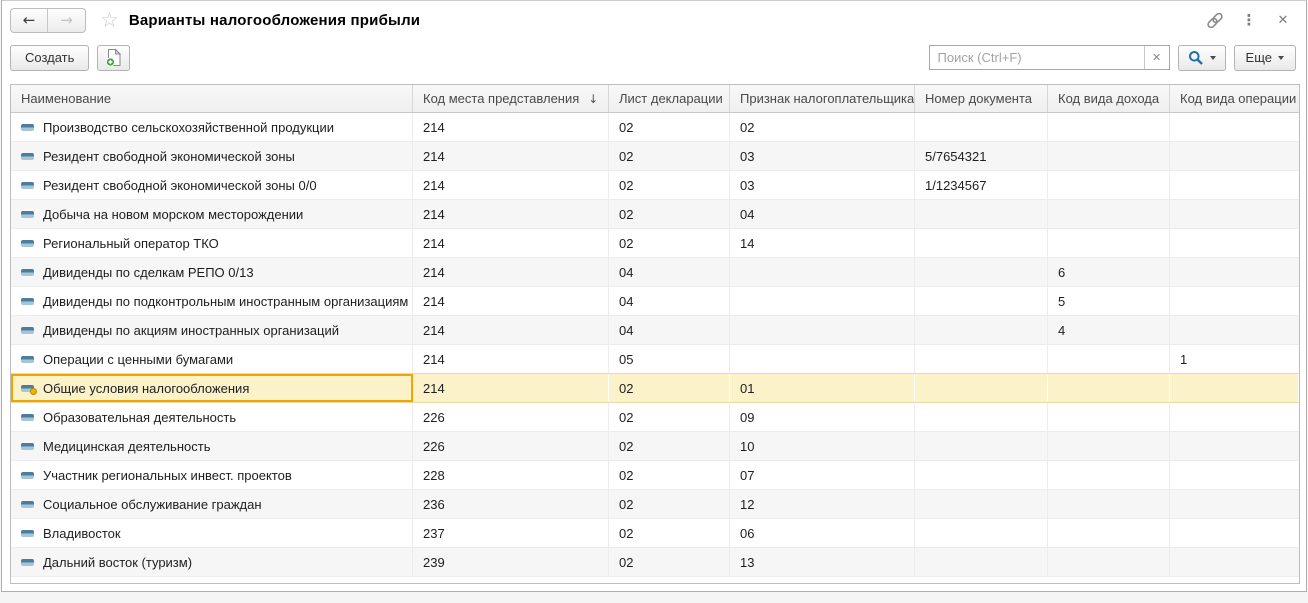 Image resolution: width=1308 pixels, height=603 pixels. Describe the element at coordinates (655, 243) in the screenshot. I see `table-row: Региональный оператор ТКО 214 02 14` at that location.